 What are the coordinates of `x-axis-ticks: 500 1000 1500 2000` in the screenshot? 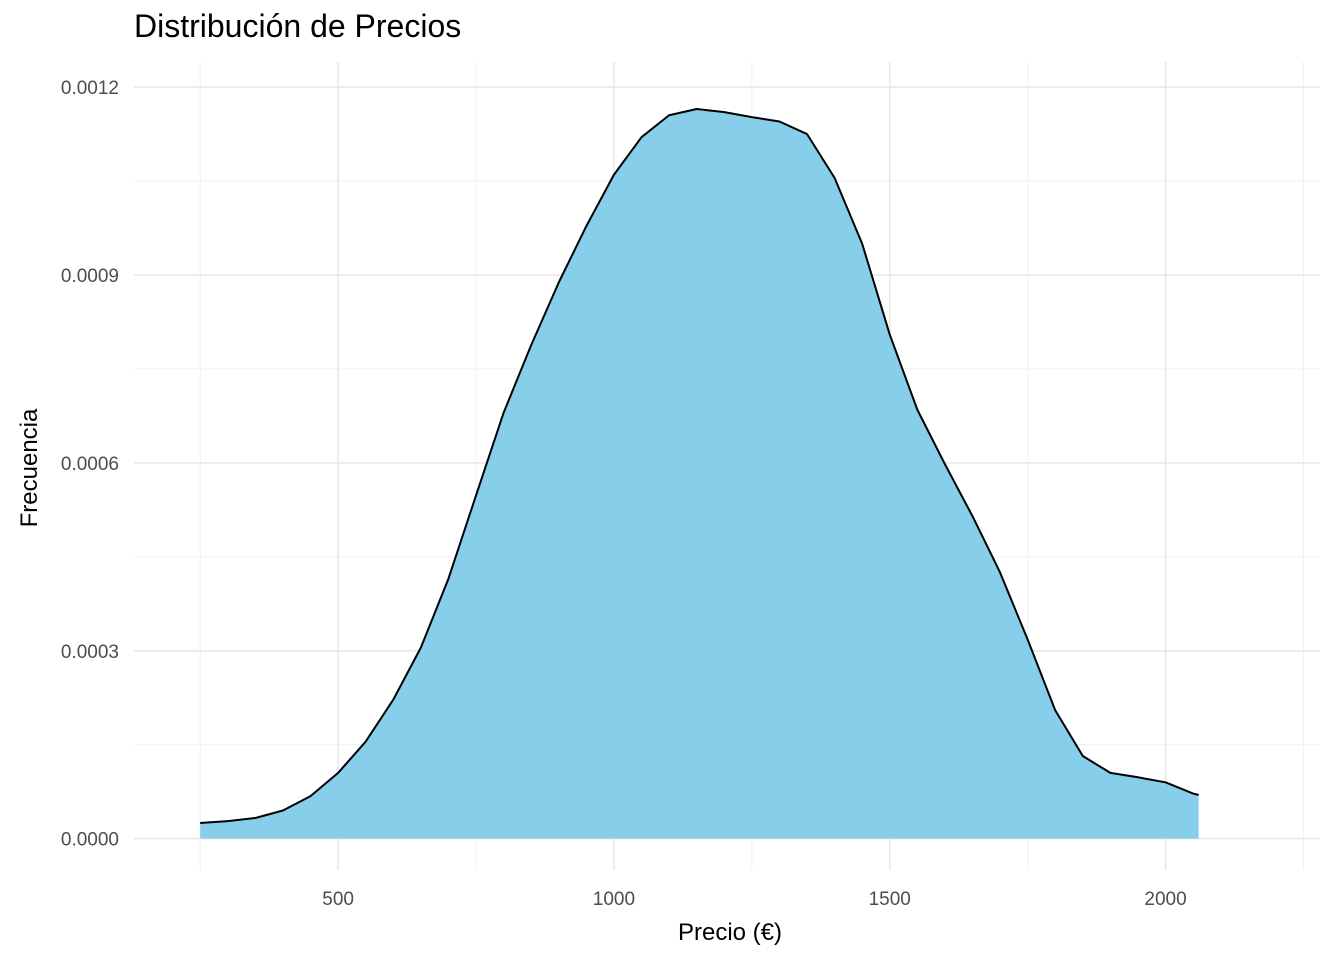 It's located at (754, 899).